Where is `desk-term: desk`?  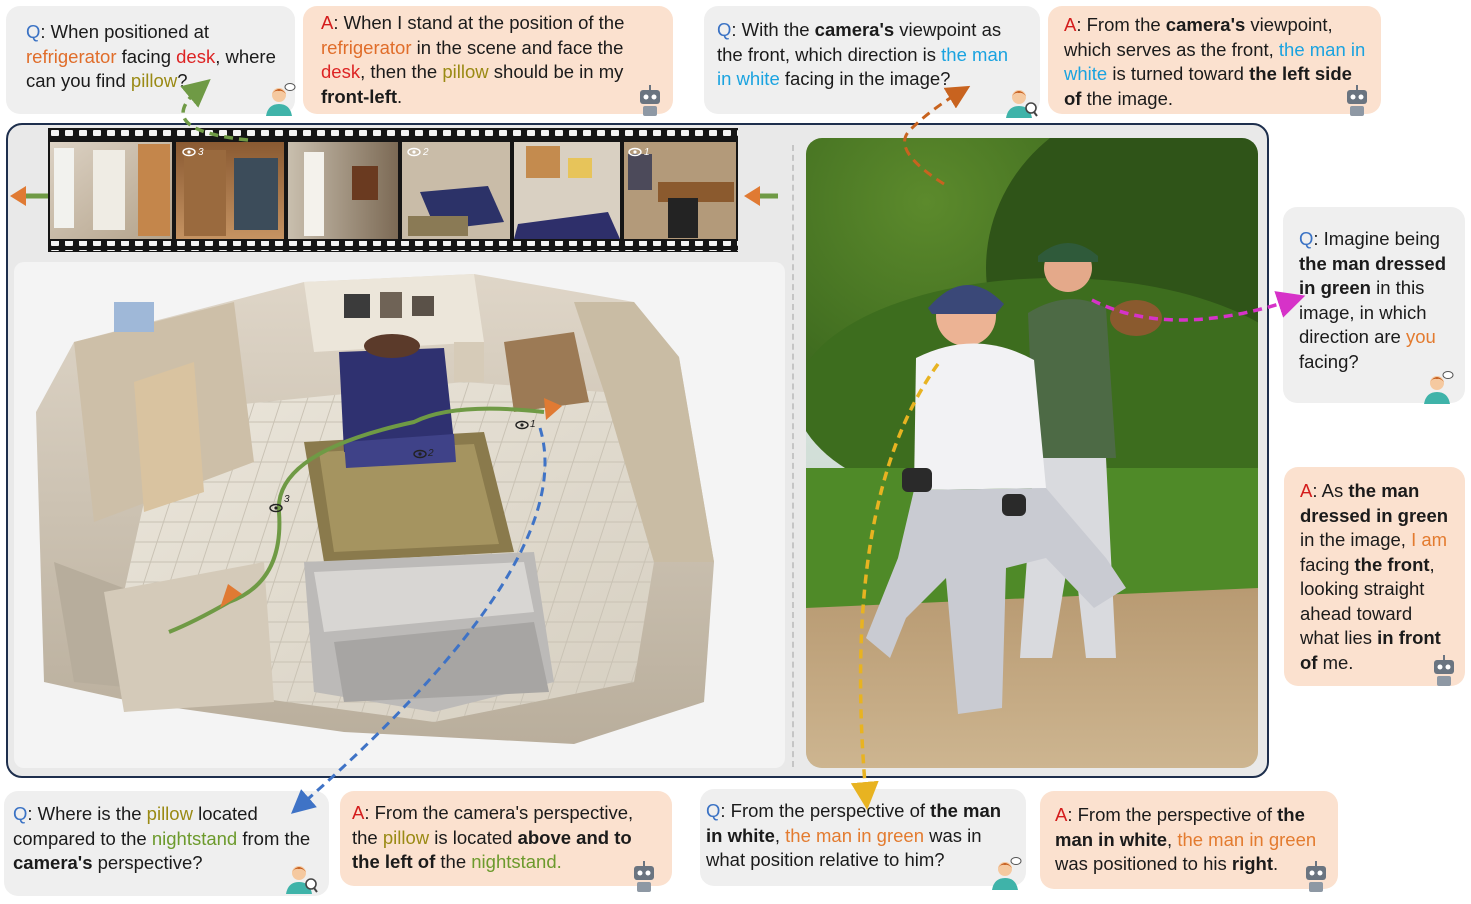
desk-term: desk is located at coordinates (196, 56).